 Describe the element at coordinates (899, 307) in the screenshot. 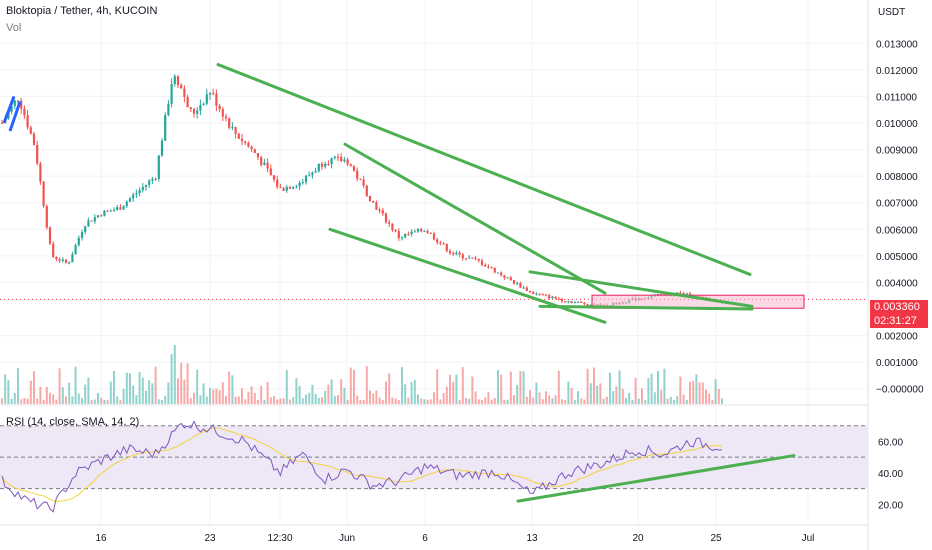

I see `last-price-tag: 0.003360` at that location.